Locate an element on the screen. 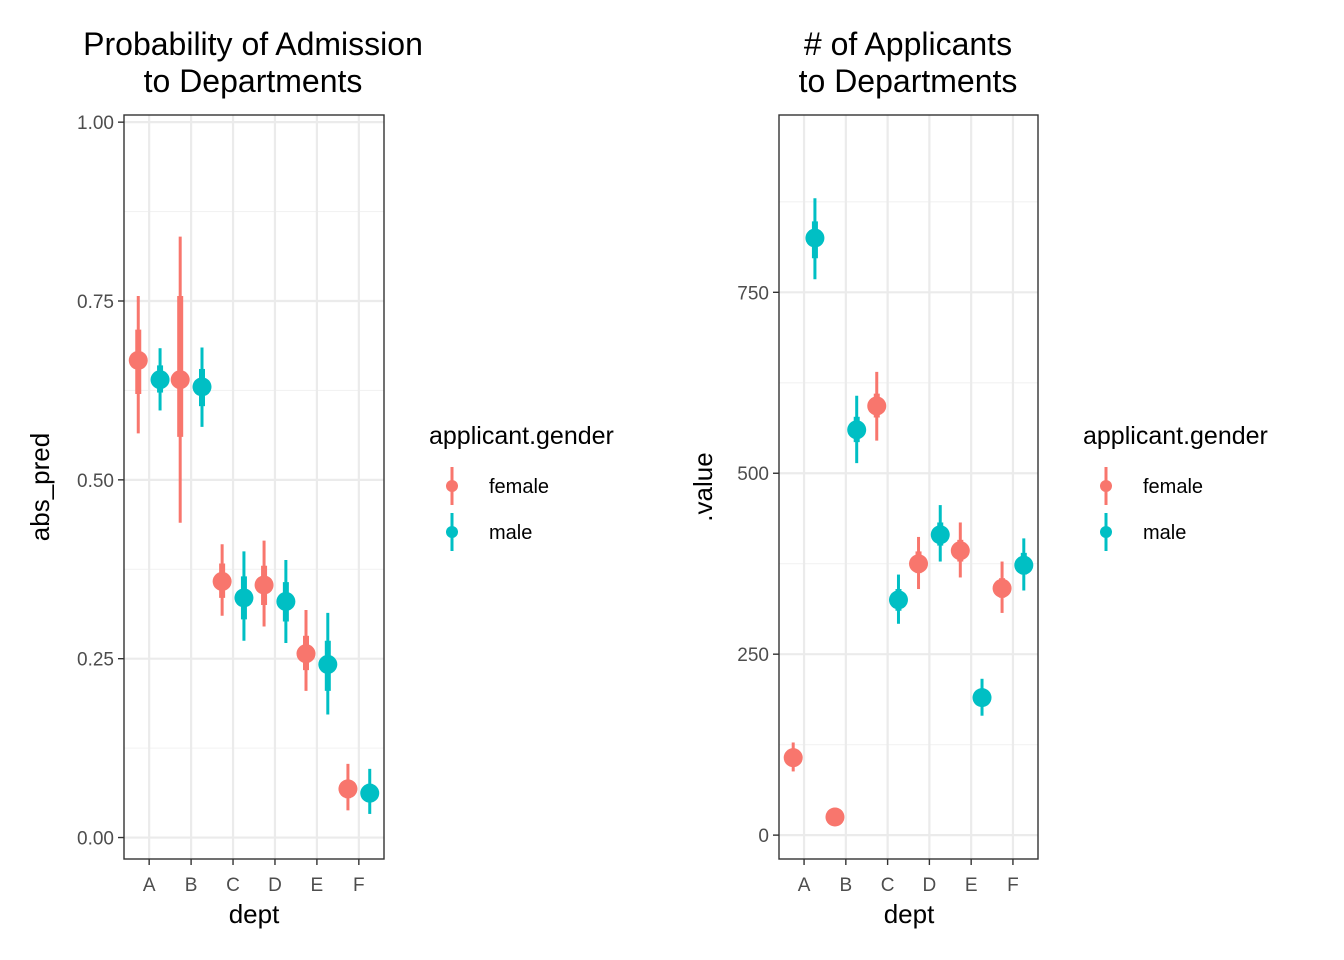  chart-title-line-1: # of Applicants is located at coordinates (908, 44).